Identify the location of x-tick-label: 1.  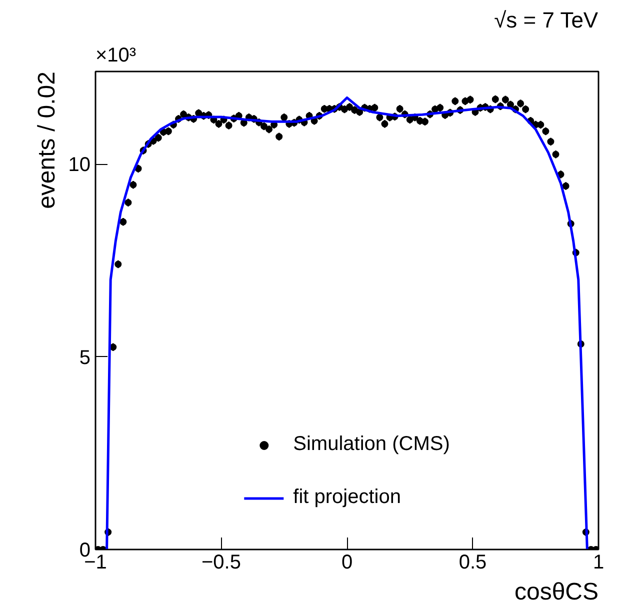
(598, 563).